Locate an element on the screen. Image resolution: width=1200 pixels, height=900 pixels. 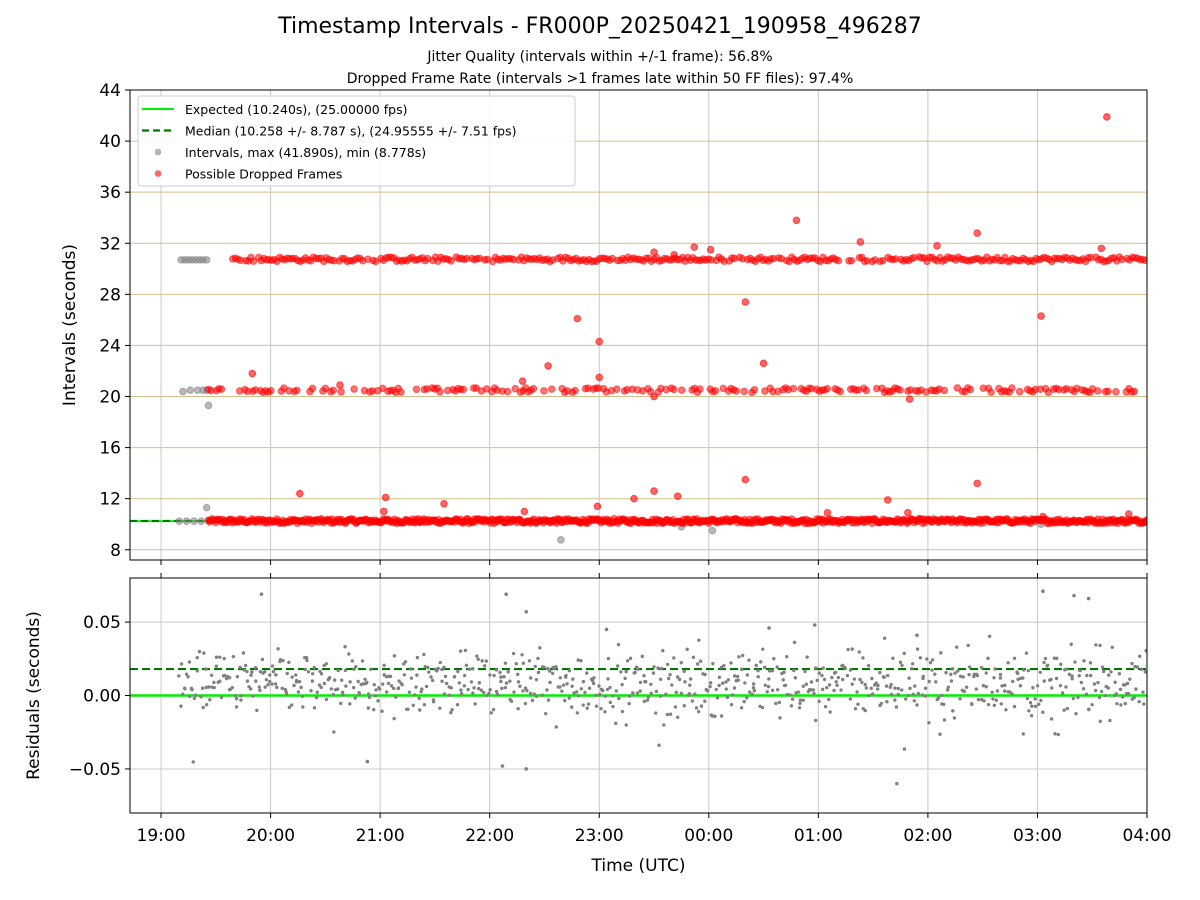
legend-label: Possible Dropped Frames is located at coordinates (263, 174).